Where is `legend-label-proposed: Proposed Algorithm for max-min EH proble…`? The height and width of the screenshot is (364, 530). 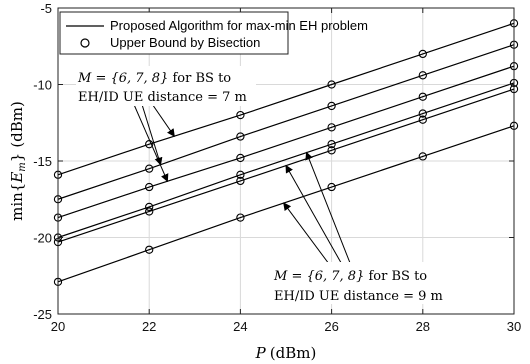 legend-label-proposed: Proposed Algorithm for max-min EH proble… is located at coordinates (239, 25).